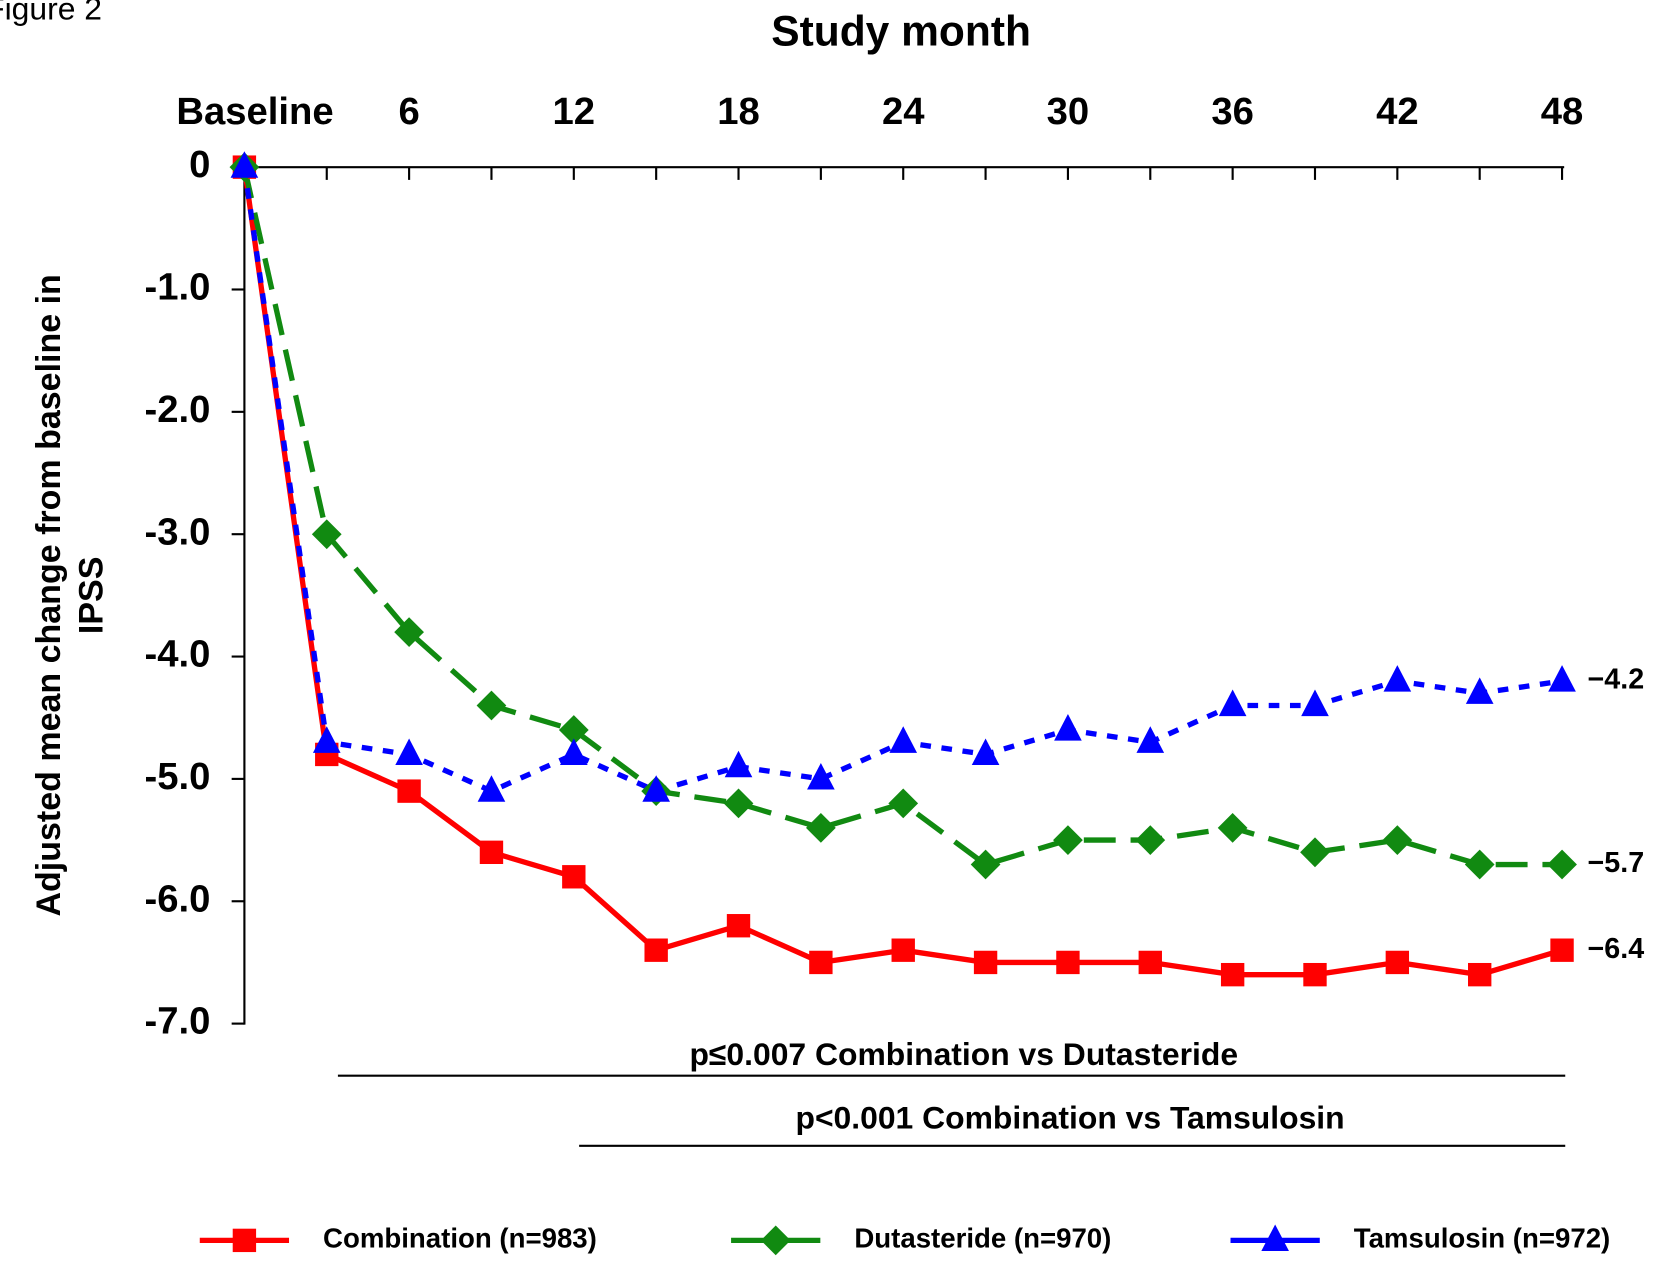 This screenshot has height=1263, width=1663. What do you see at coordinates (738, 111) in the screenshot?
I see `x-tick-label: 18` at bounding box center [738, 111].